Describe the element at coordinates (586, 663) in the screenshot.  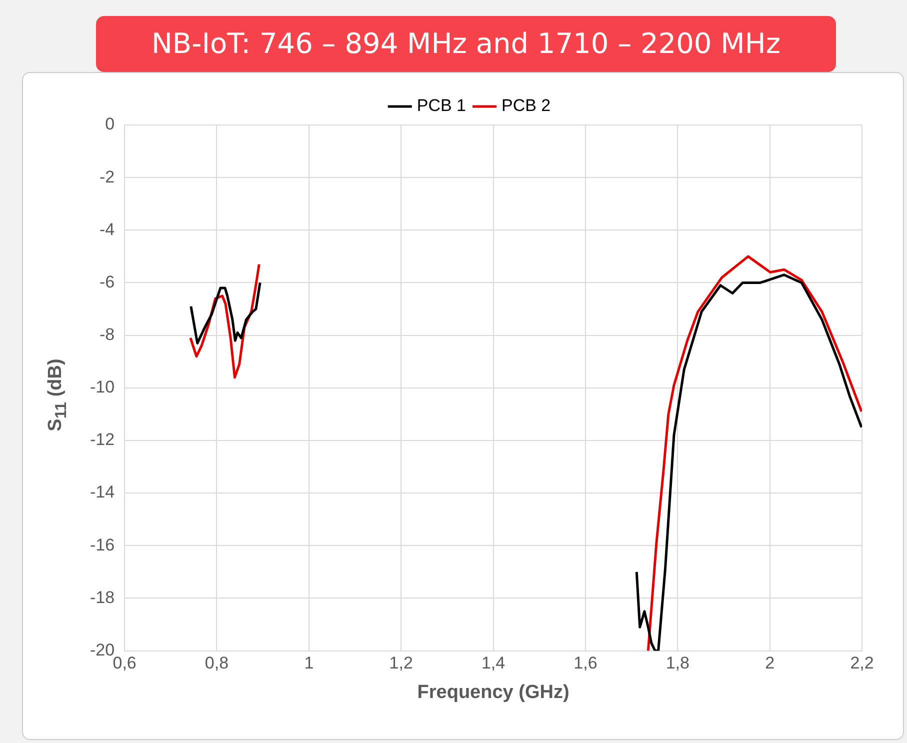
I see `x-tick-label: 1,6` at that location.